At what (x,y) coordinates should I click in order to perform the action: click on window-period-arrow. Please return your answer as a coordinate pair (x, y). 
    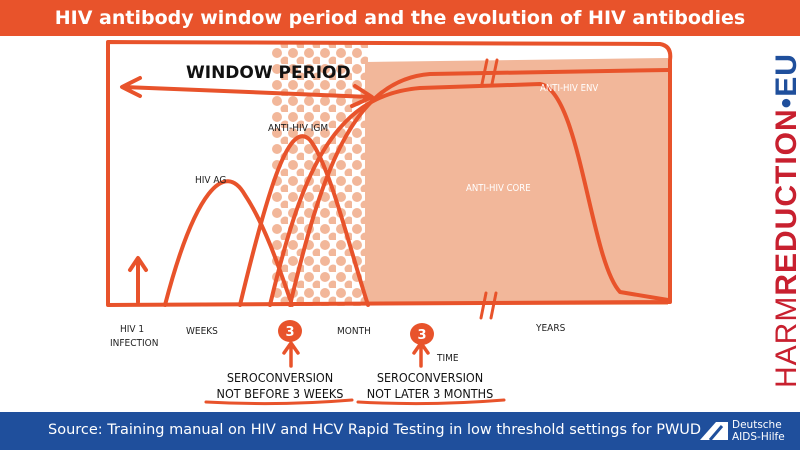
    Looking at the image, I should click on (247, 92).